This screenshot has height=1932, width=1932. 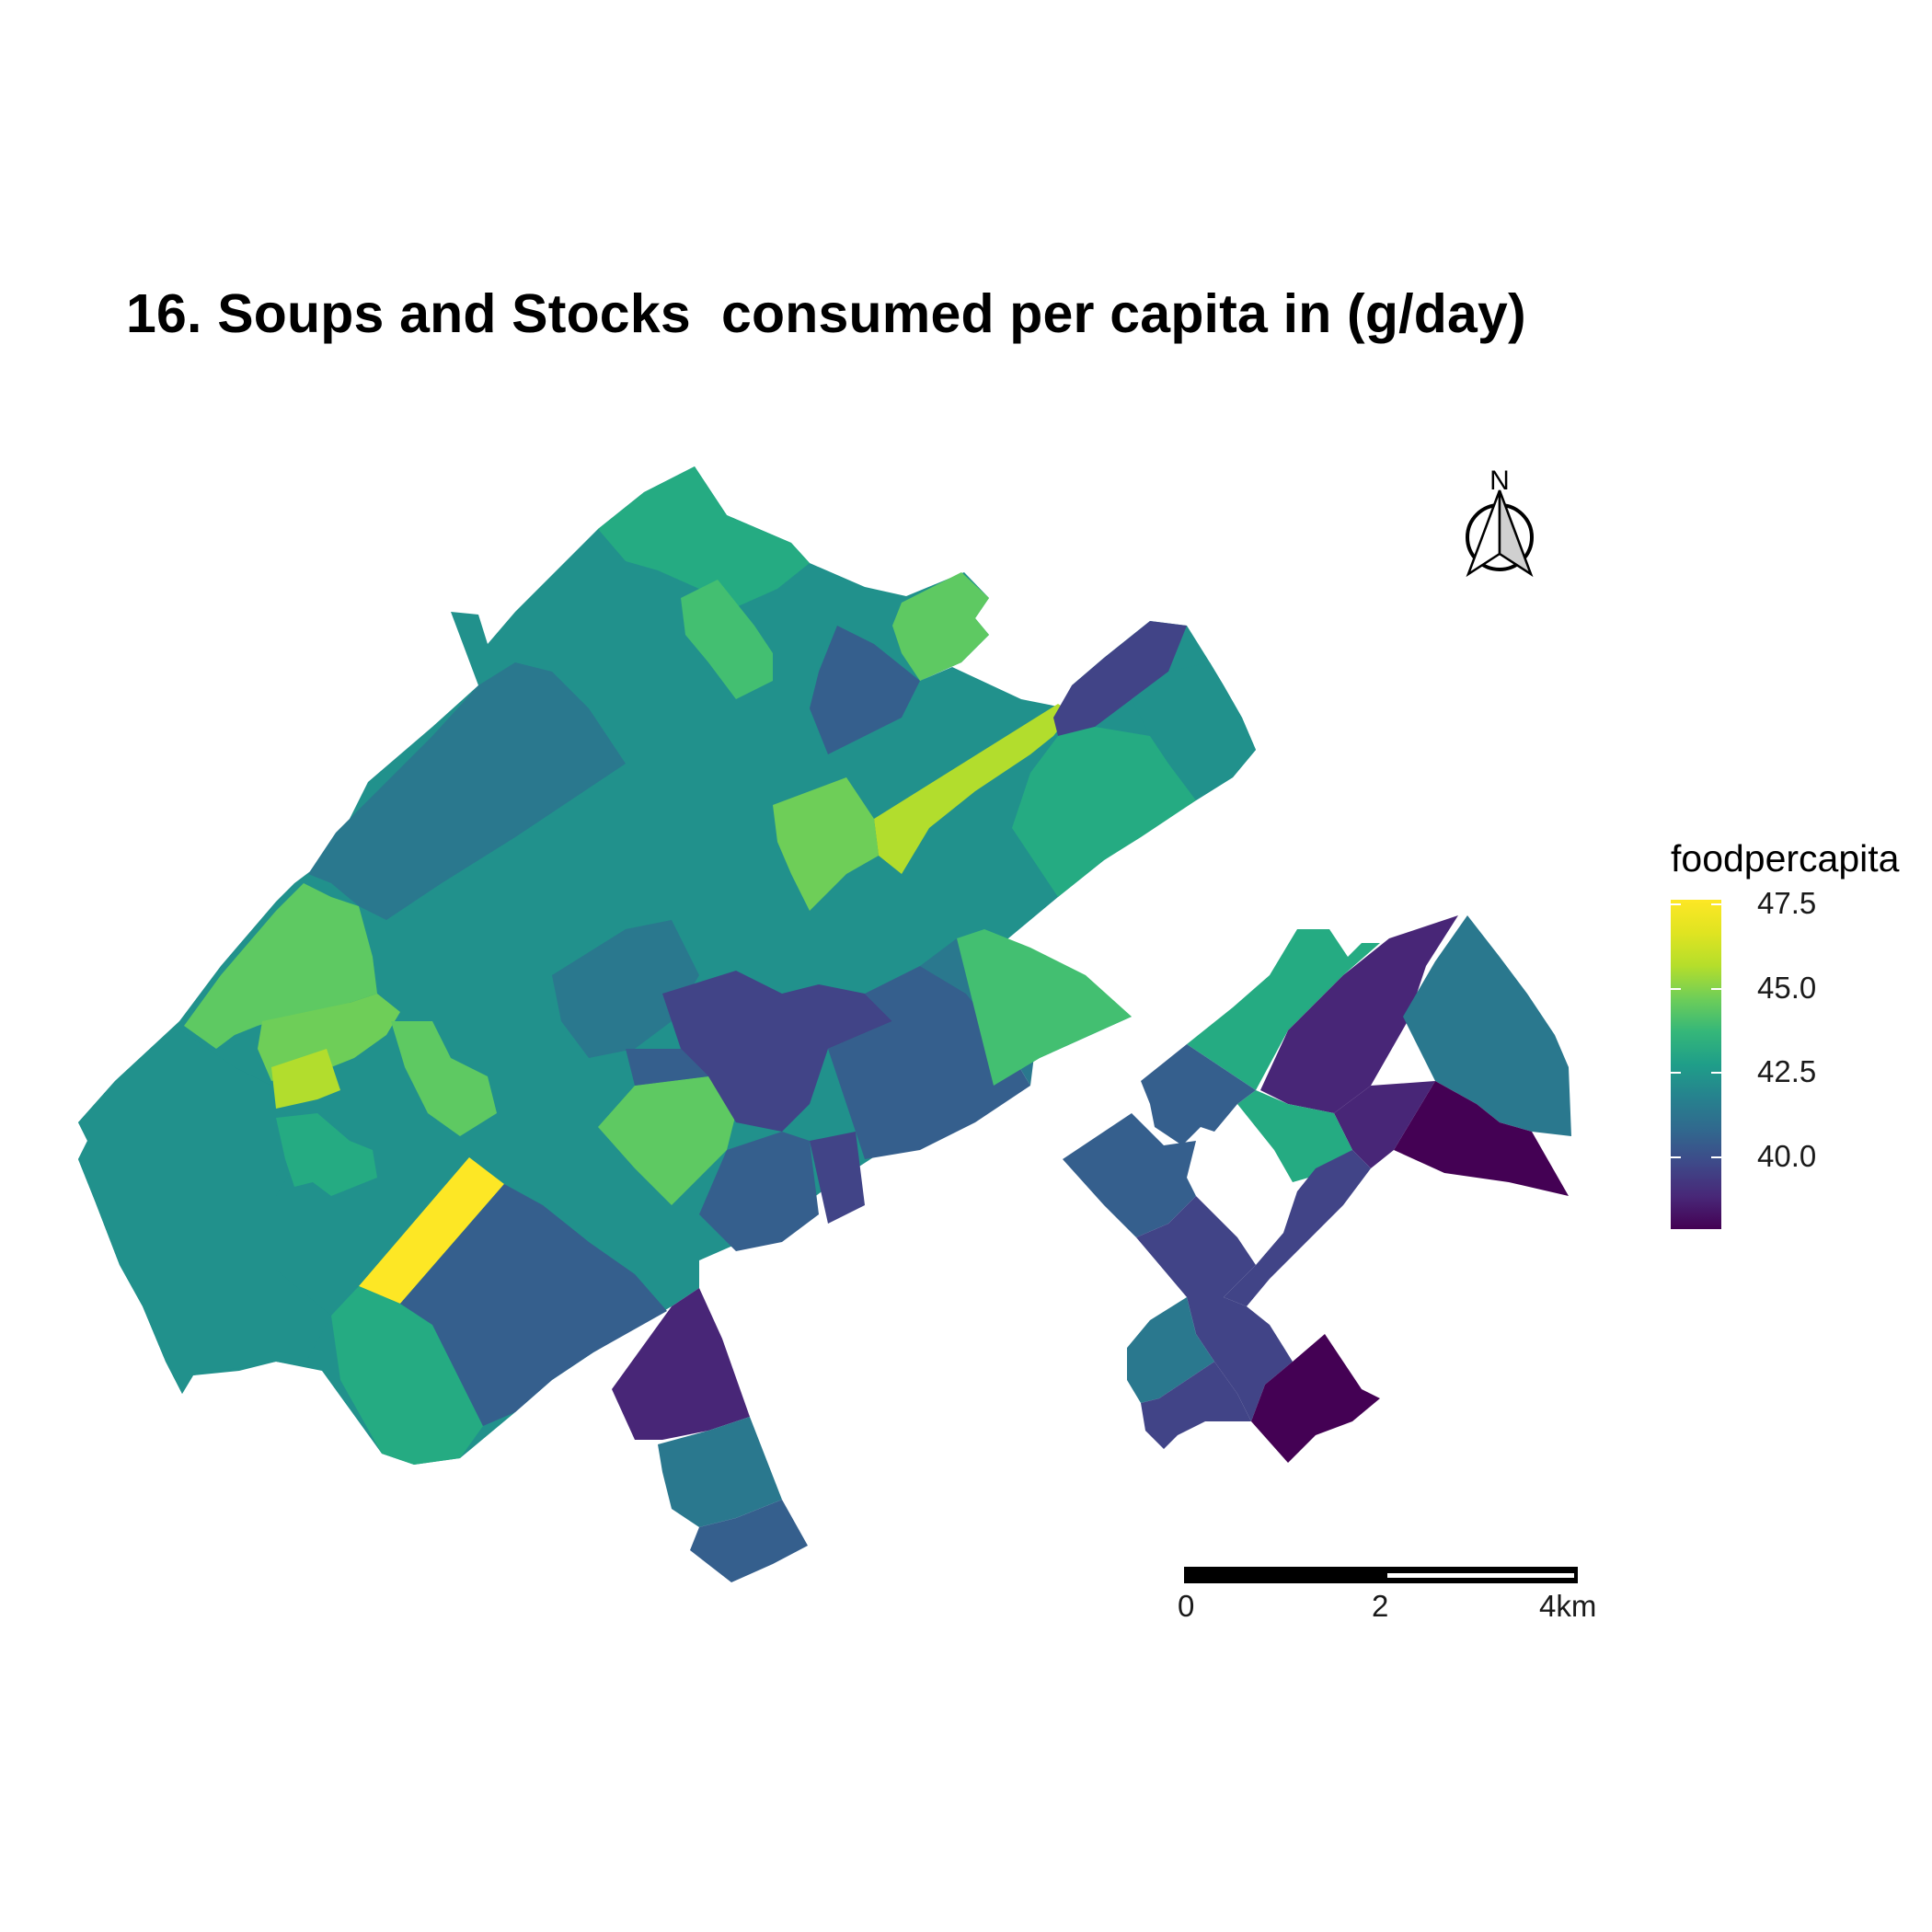 What do you see at coordinates (1198, 1094) in the screenshot?
I see `district-east-cluster-blue` at bounding box center [1198, 1094].